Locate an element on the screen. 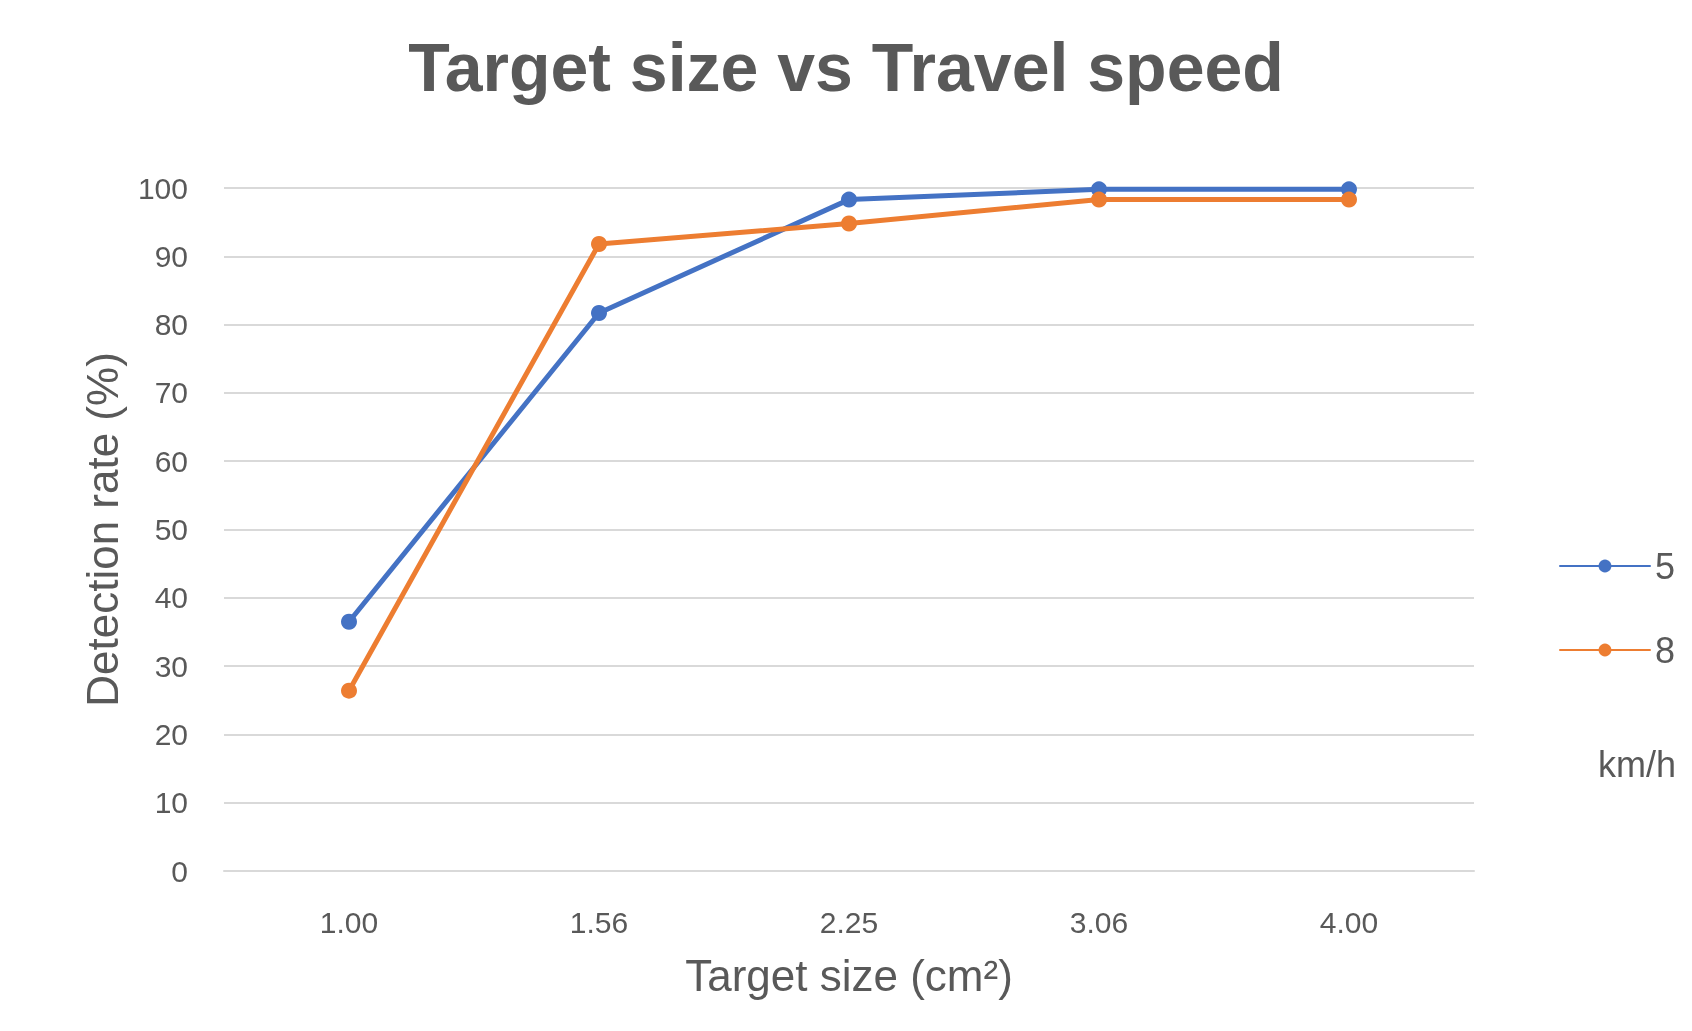  x-tick-label: 1.56 is located at coordinates (599, 922).